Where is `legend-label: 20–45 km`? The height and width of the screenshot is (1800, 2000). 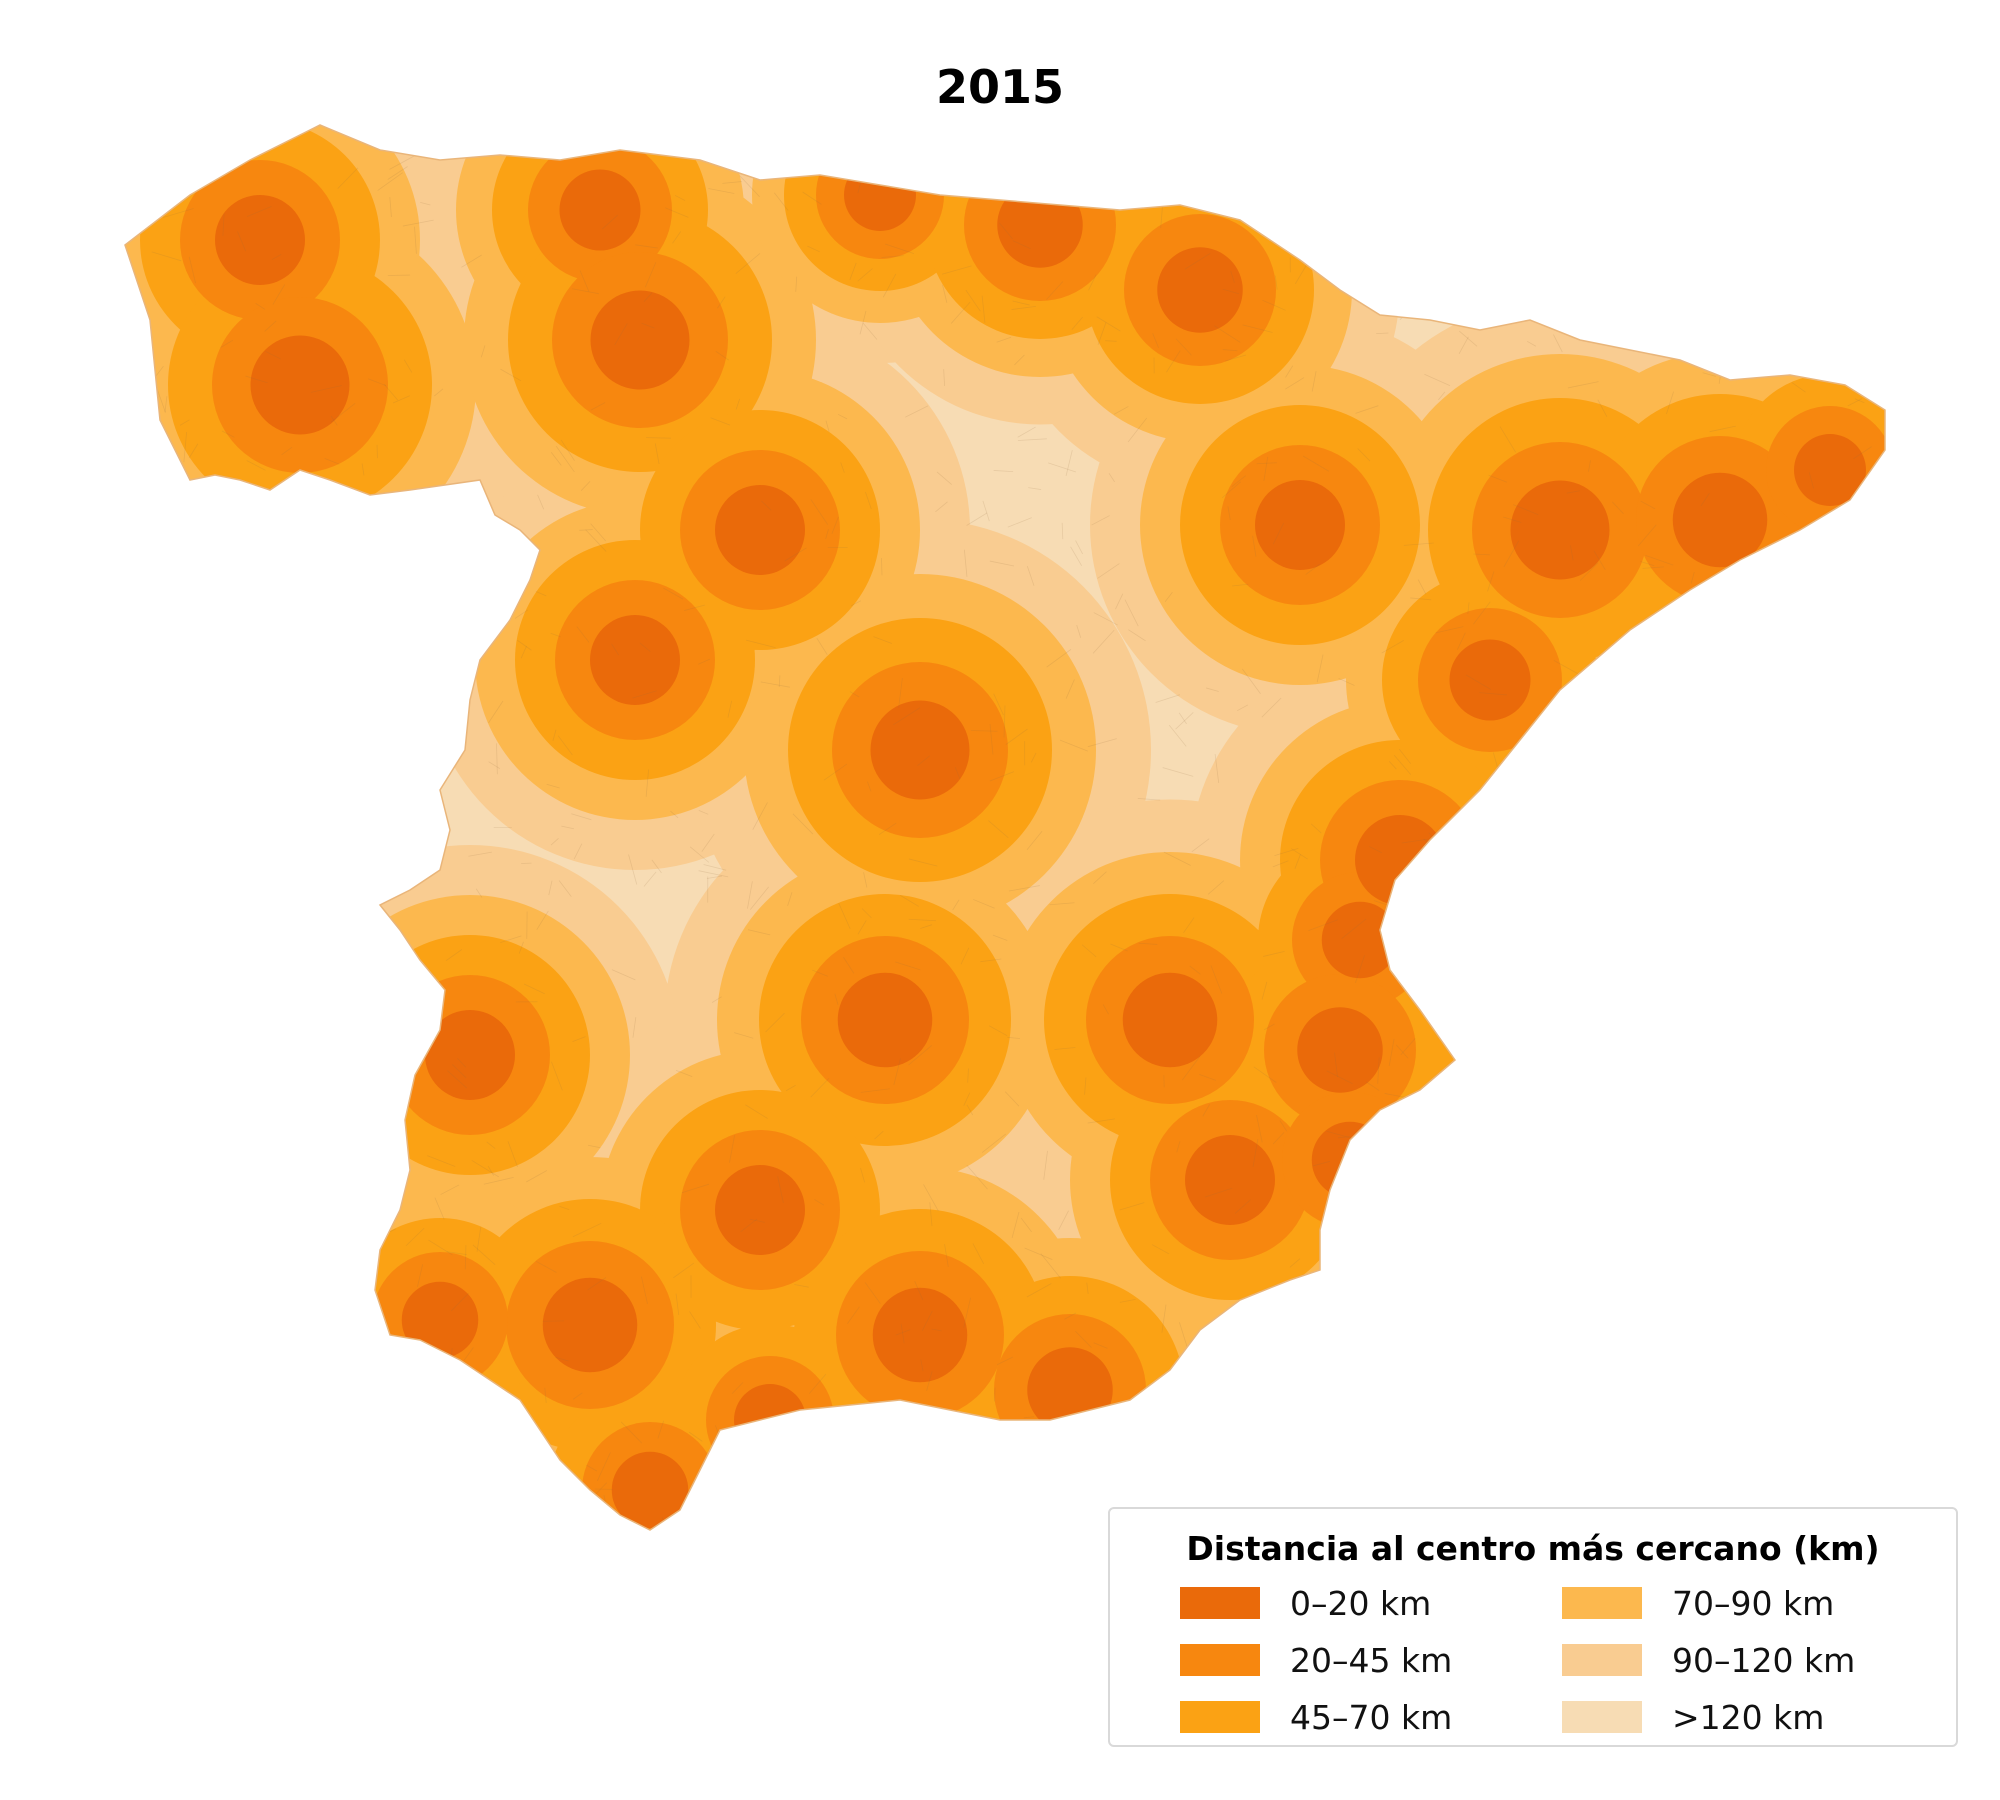
legend-label: 20–45 km is located at coordinates (1371, 1660).